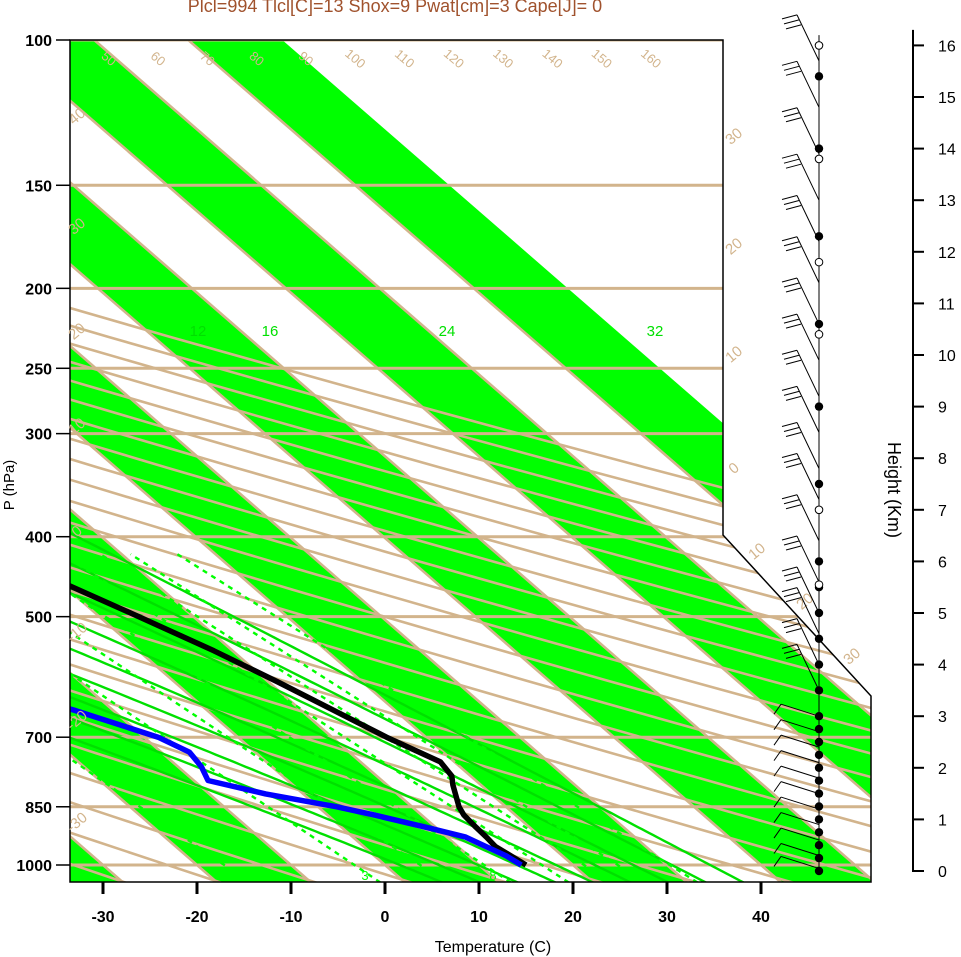 This screenshot has height=957, width=961. What do you see at coordinates (77, 822) in the screenshot?
I see `isotherm-label: -30` at bounding box center [77, 822].